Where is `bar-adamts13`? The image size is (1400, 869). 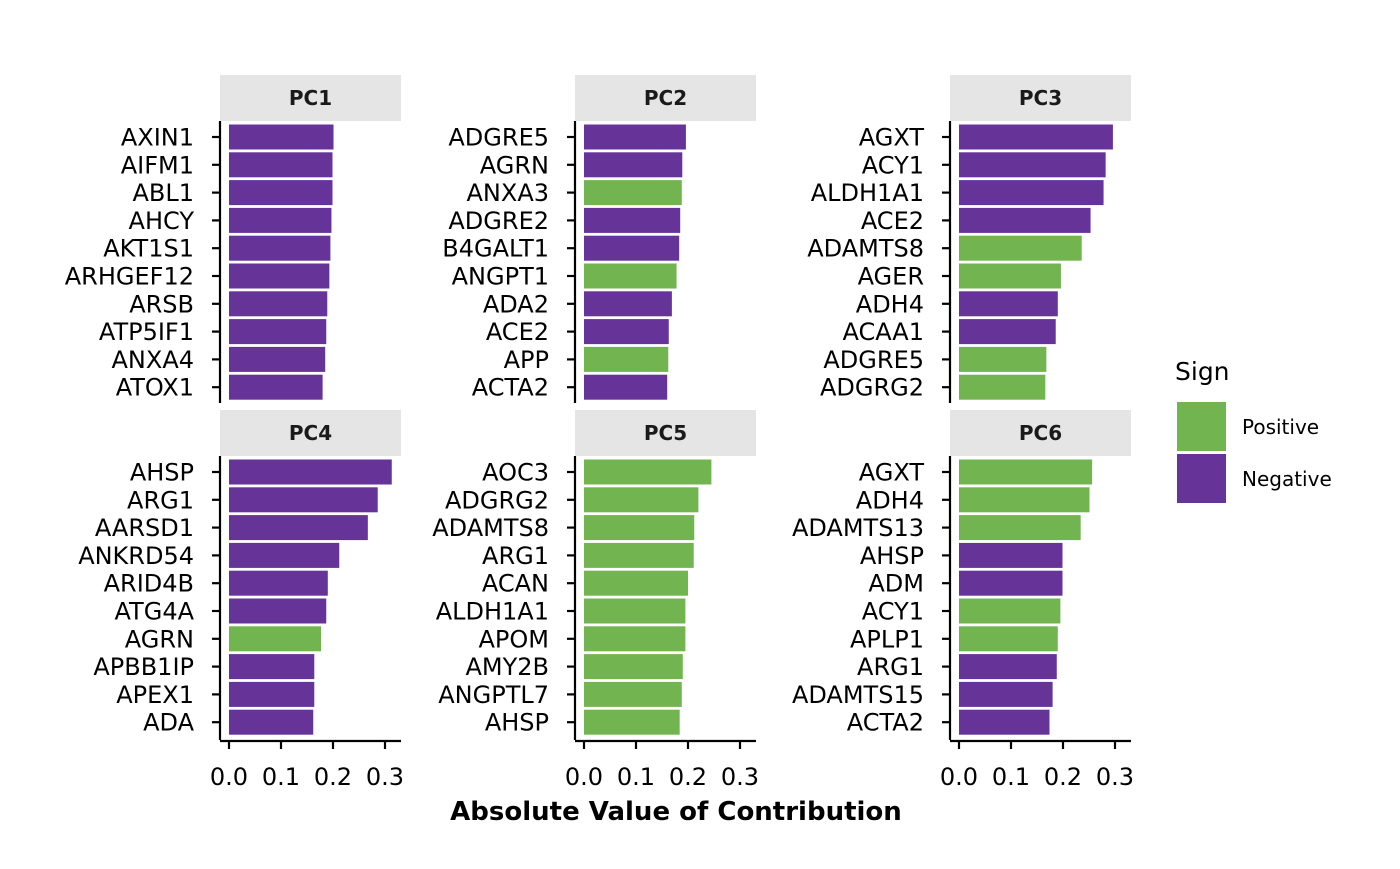
bar-adamts13 is located at coordinates (1020, 528).